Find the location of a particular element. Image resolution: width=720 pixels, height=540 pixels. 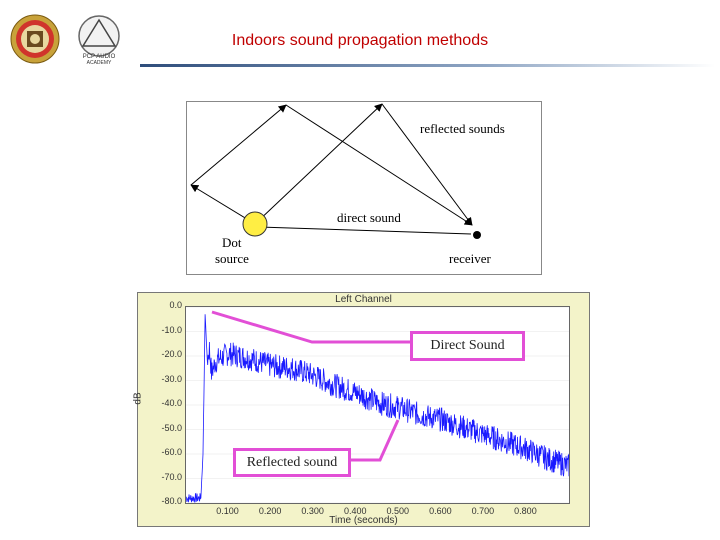

y-tick-label: -70.0 is located at coordinates (171, 476).